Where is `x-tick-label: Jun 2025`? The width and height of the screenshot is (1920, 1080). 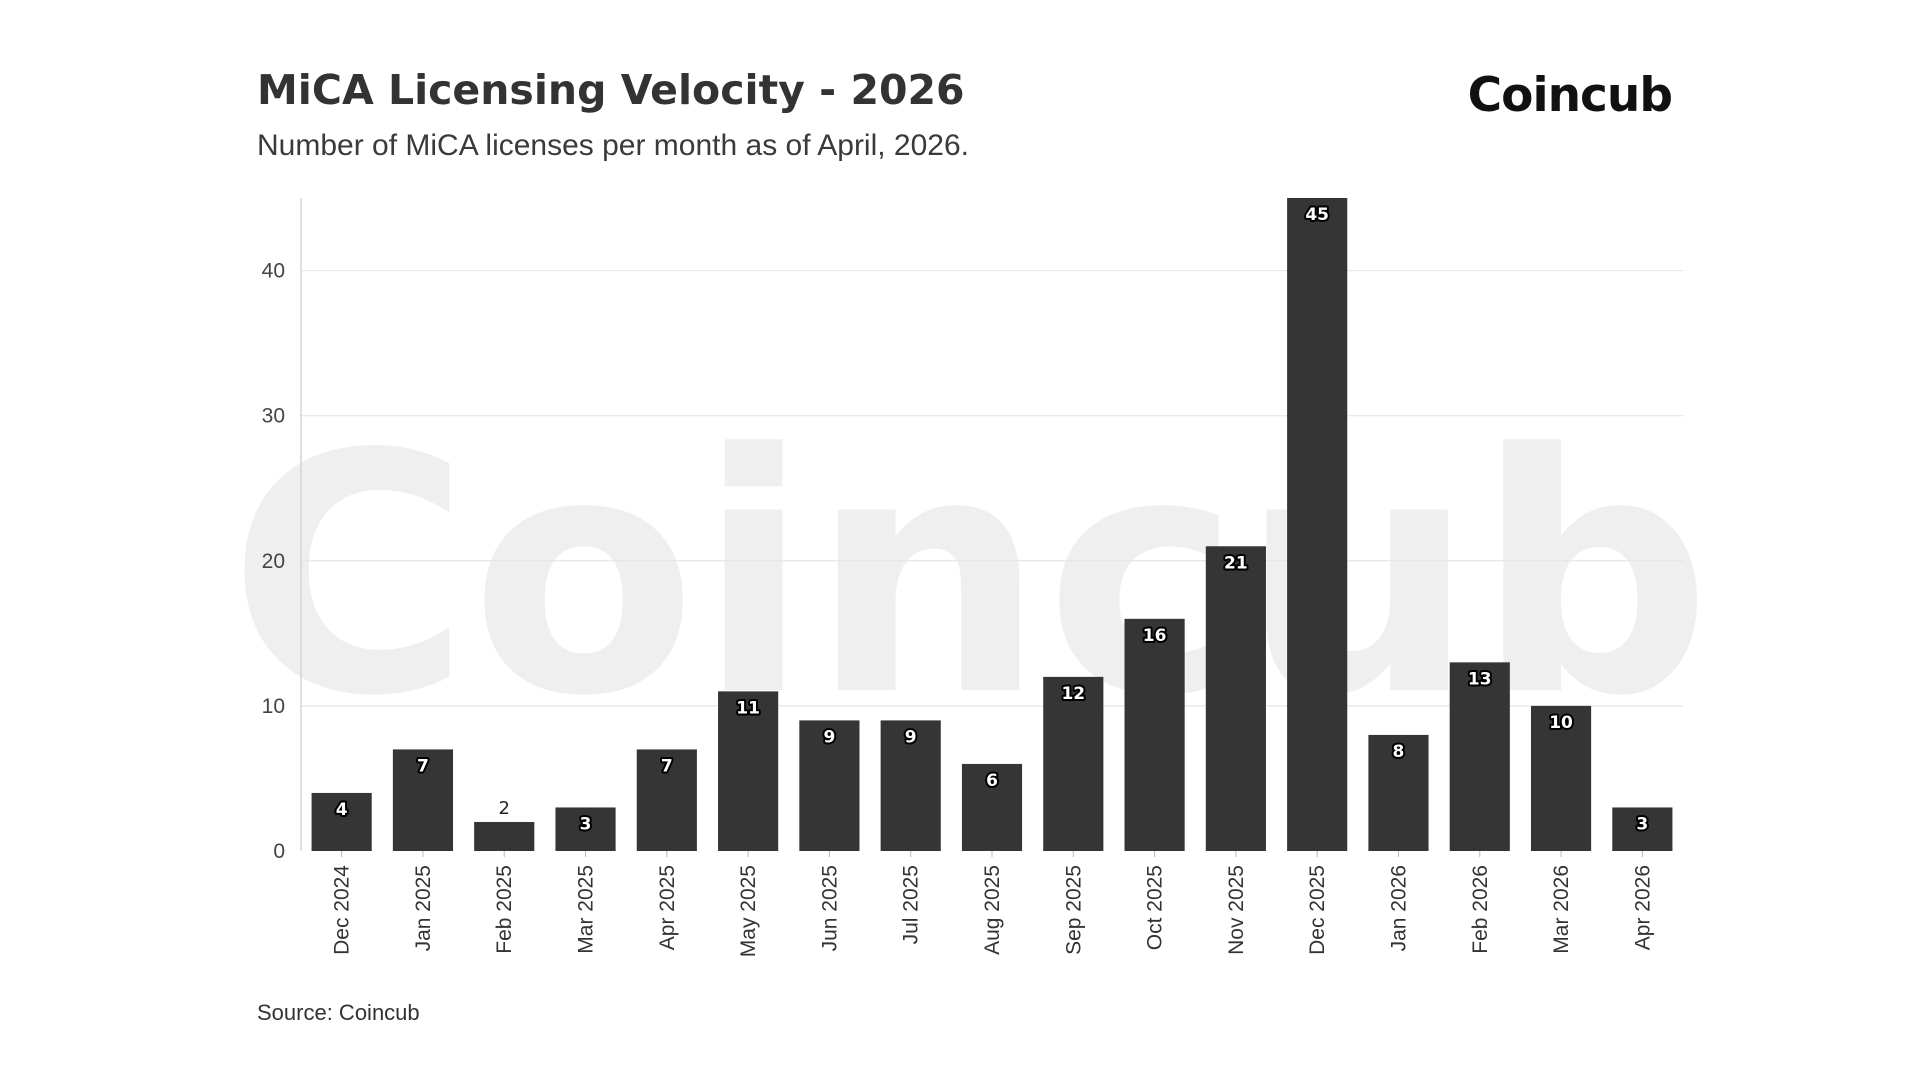 x-tick-label: Jun 2025 is located at coordinates (829, 908).